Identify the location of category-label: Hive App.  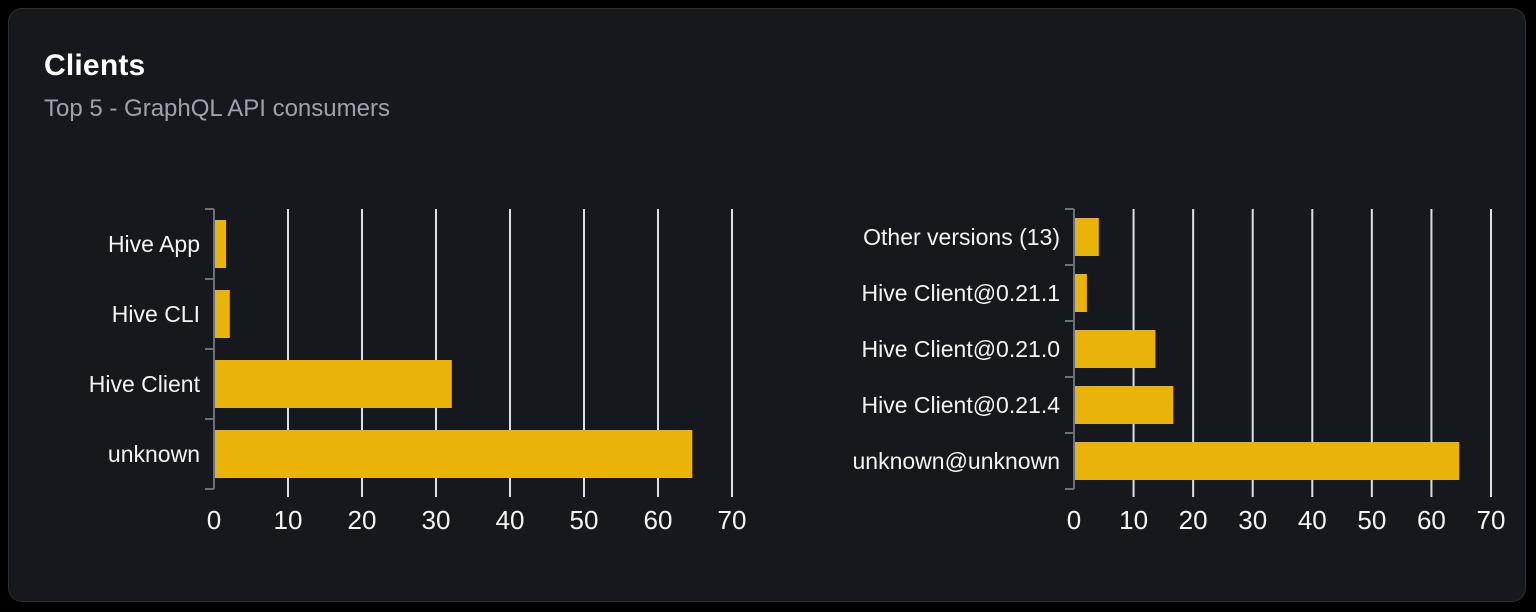
(154, 244).